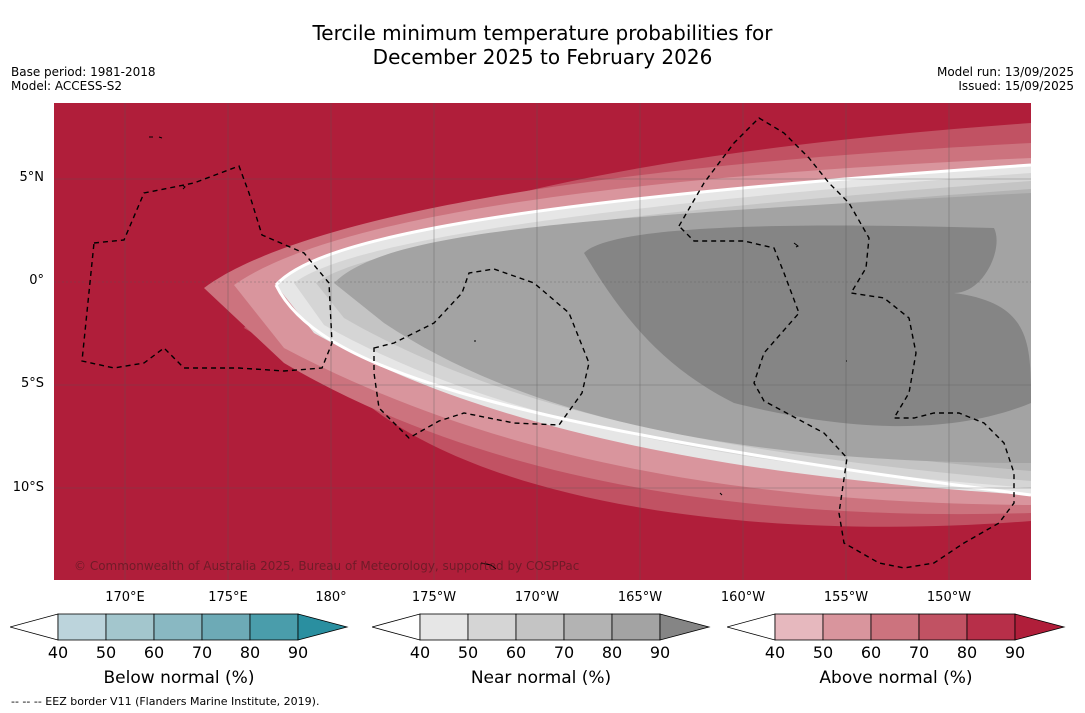 This screenshot has width=1085, height=713. What do you see at coordinates (871, 652) in the screenshot?
I see `cbar-above-tick: 60` at bounding box center [871, 652].